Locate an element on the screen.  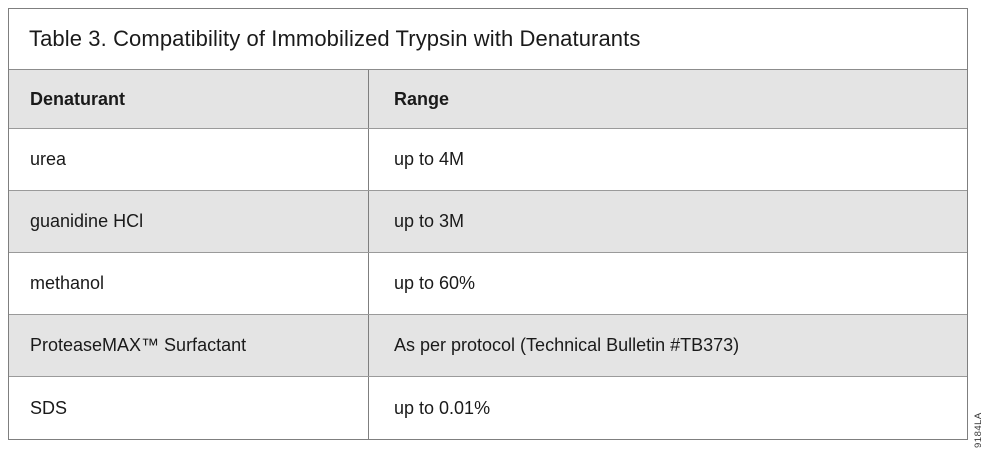
table-row: urea up to 4M is located at coordinates (488, 160).